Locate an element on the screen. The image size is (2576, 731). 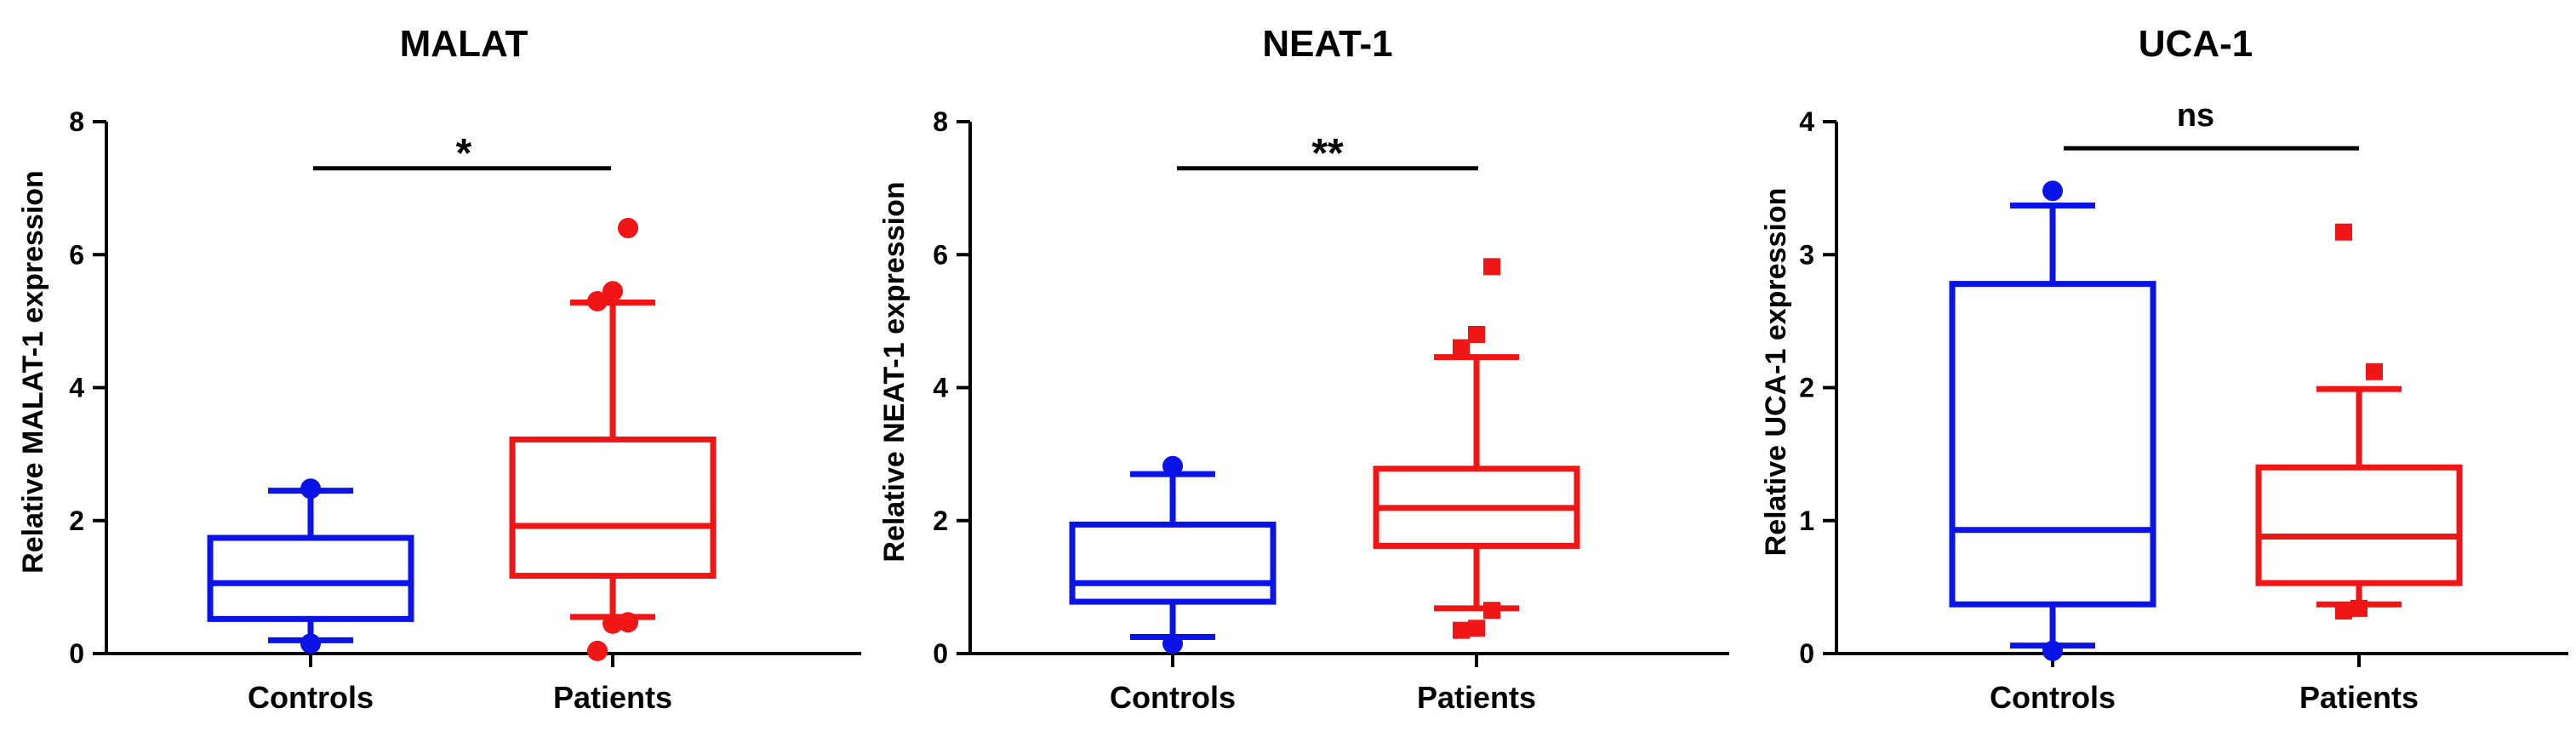
uca1-y-tick-label: 1 is located at coordinates (1806, 520).